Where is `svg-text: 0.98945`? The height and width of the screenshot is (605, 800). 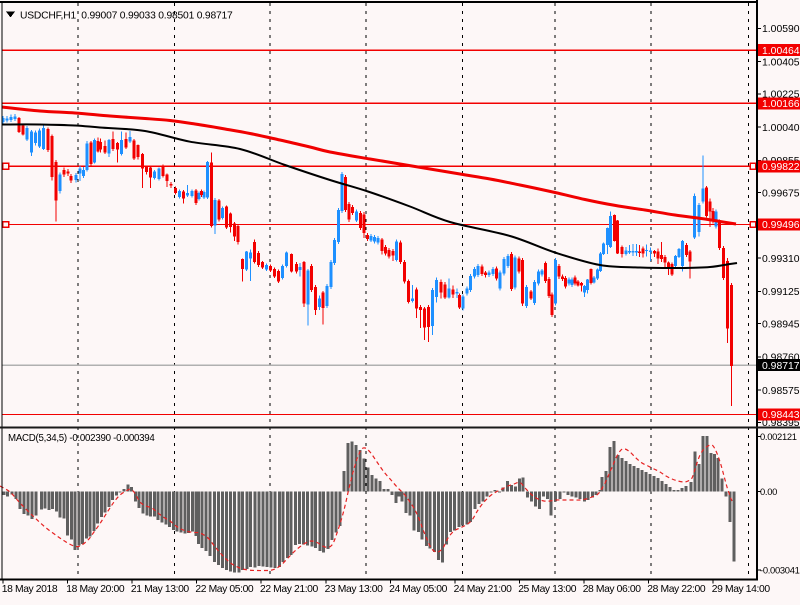 svg-text: 0.98945 is located at coordinates (781, 324).